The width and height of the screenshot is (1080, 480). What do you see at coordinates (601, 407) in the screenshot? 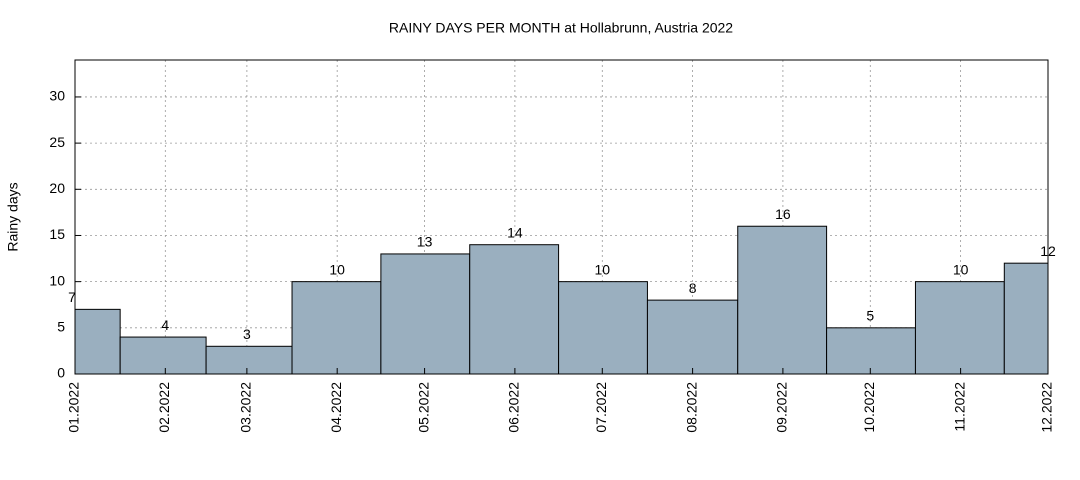
I see `x-tick-label: 07.2022` at bounding box center [601, 407].